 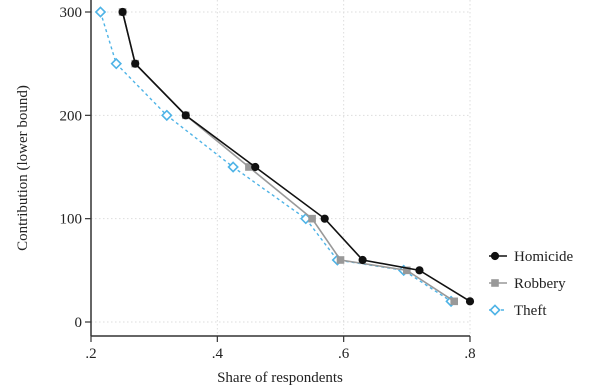 What do you see at coordinates (218, 354) in the screenshot?
I see `x-tick-label: .4` at bounding box center [218, 354].